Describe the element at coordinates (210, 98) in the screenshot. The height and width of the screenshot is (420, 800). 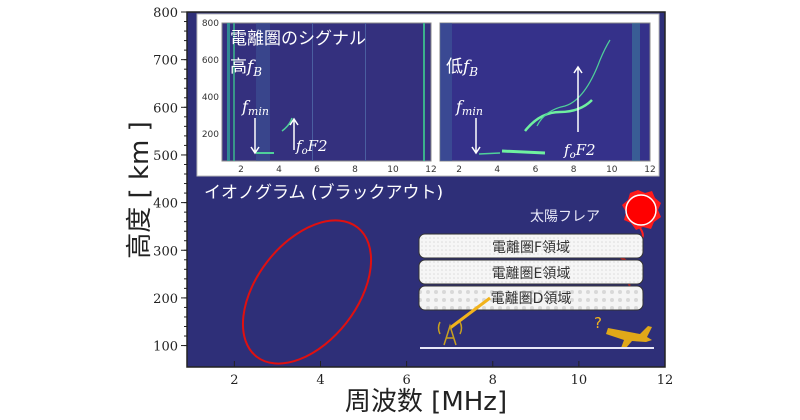
I see `inset-y-tick-label: 400` at that location.